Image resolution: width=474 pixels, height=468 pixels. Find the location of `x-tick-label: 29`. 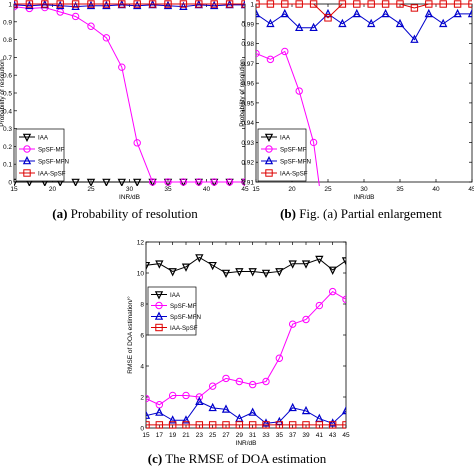

x-tick-label: 29 is located at coordinates (240, 435).